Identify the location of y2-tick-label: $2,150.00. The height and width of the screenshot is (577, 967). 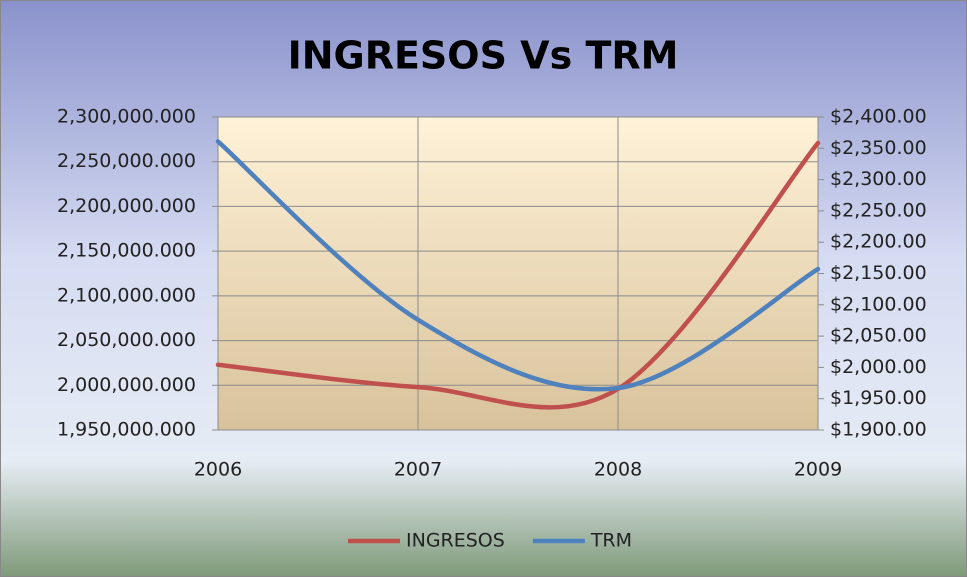
(878, 273).